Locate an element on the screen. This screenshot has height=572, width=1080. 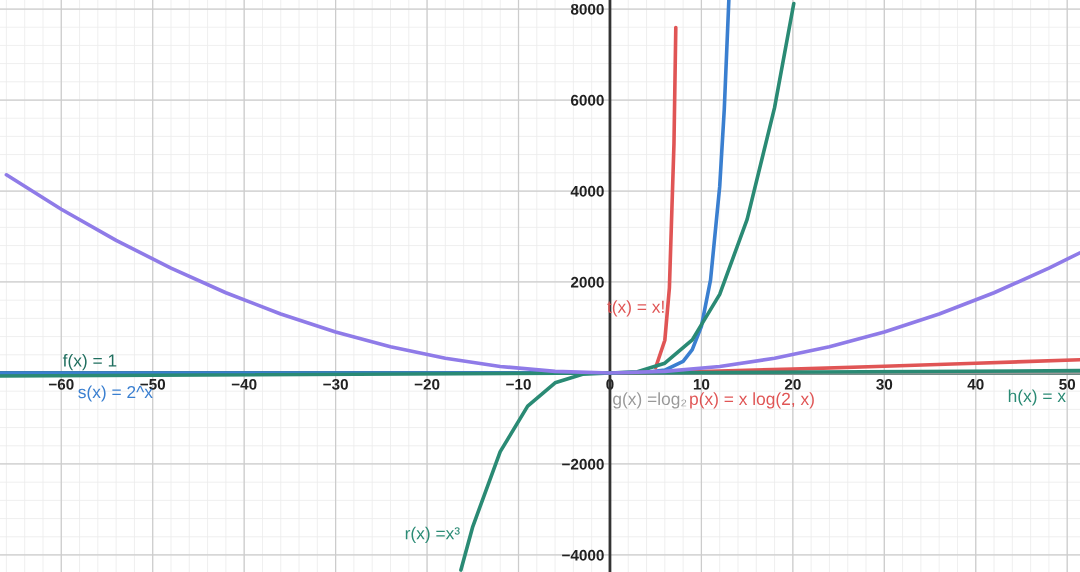
x-tick-label: −30 is located at coordinates (335, 384).